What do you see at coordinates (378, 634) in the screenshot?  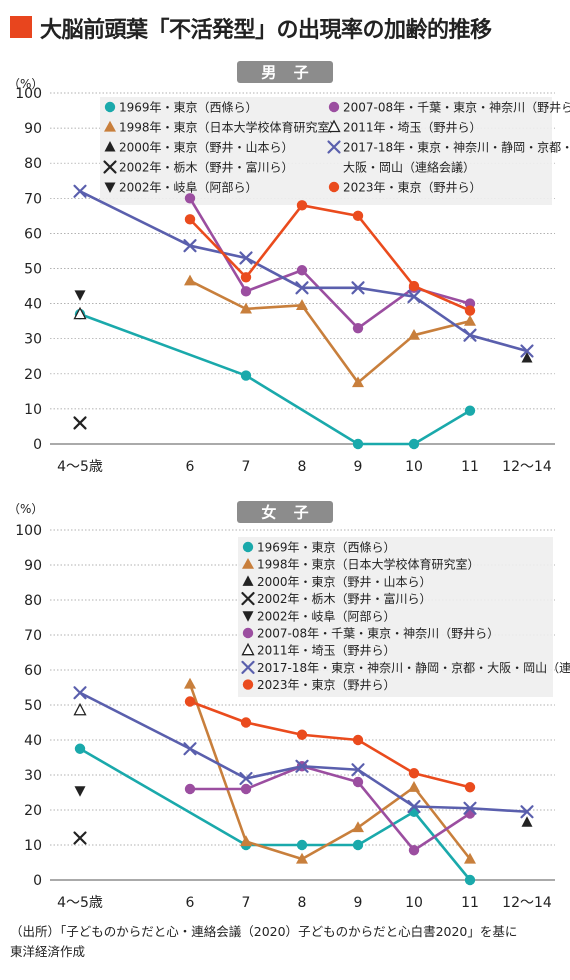 I see `legend-label: 2007-08年・千葉・東京・神奈川（野井ら）` at bounding box center [378, 634].